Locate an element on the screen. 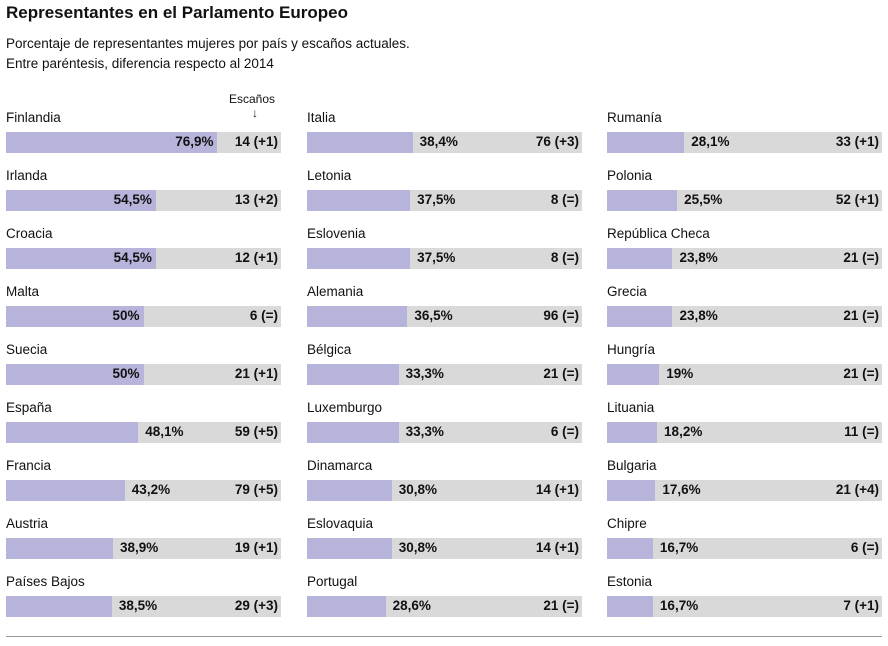  country-label: República Checa is located at coordinates (658, 233).